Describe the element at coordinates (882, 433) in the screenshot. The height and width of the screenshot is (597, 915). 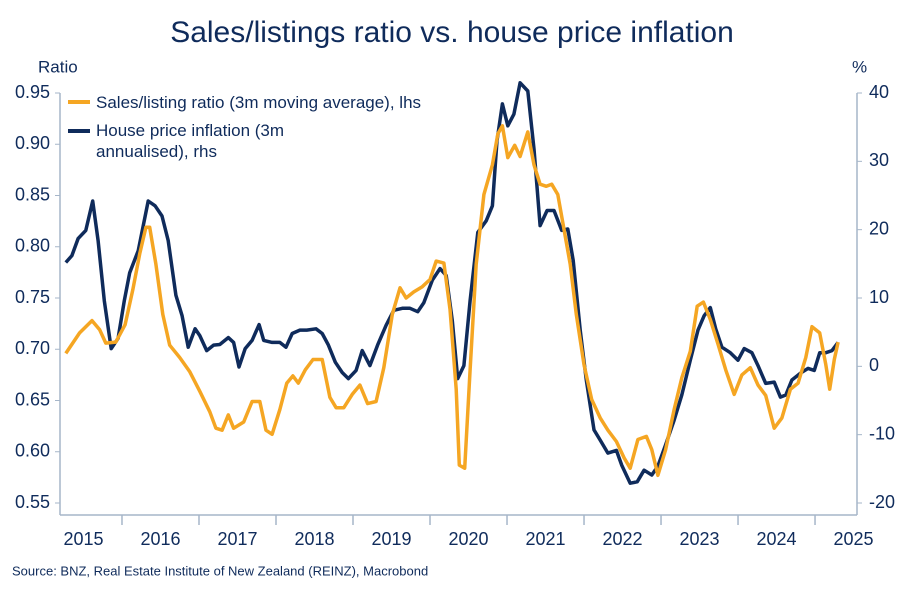
I see `y2-tick-label: -10` at that location.